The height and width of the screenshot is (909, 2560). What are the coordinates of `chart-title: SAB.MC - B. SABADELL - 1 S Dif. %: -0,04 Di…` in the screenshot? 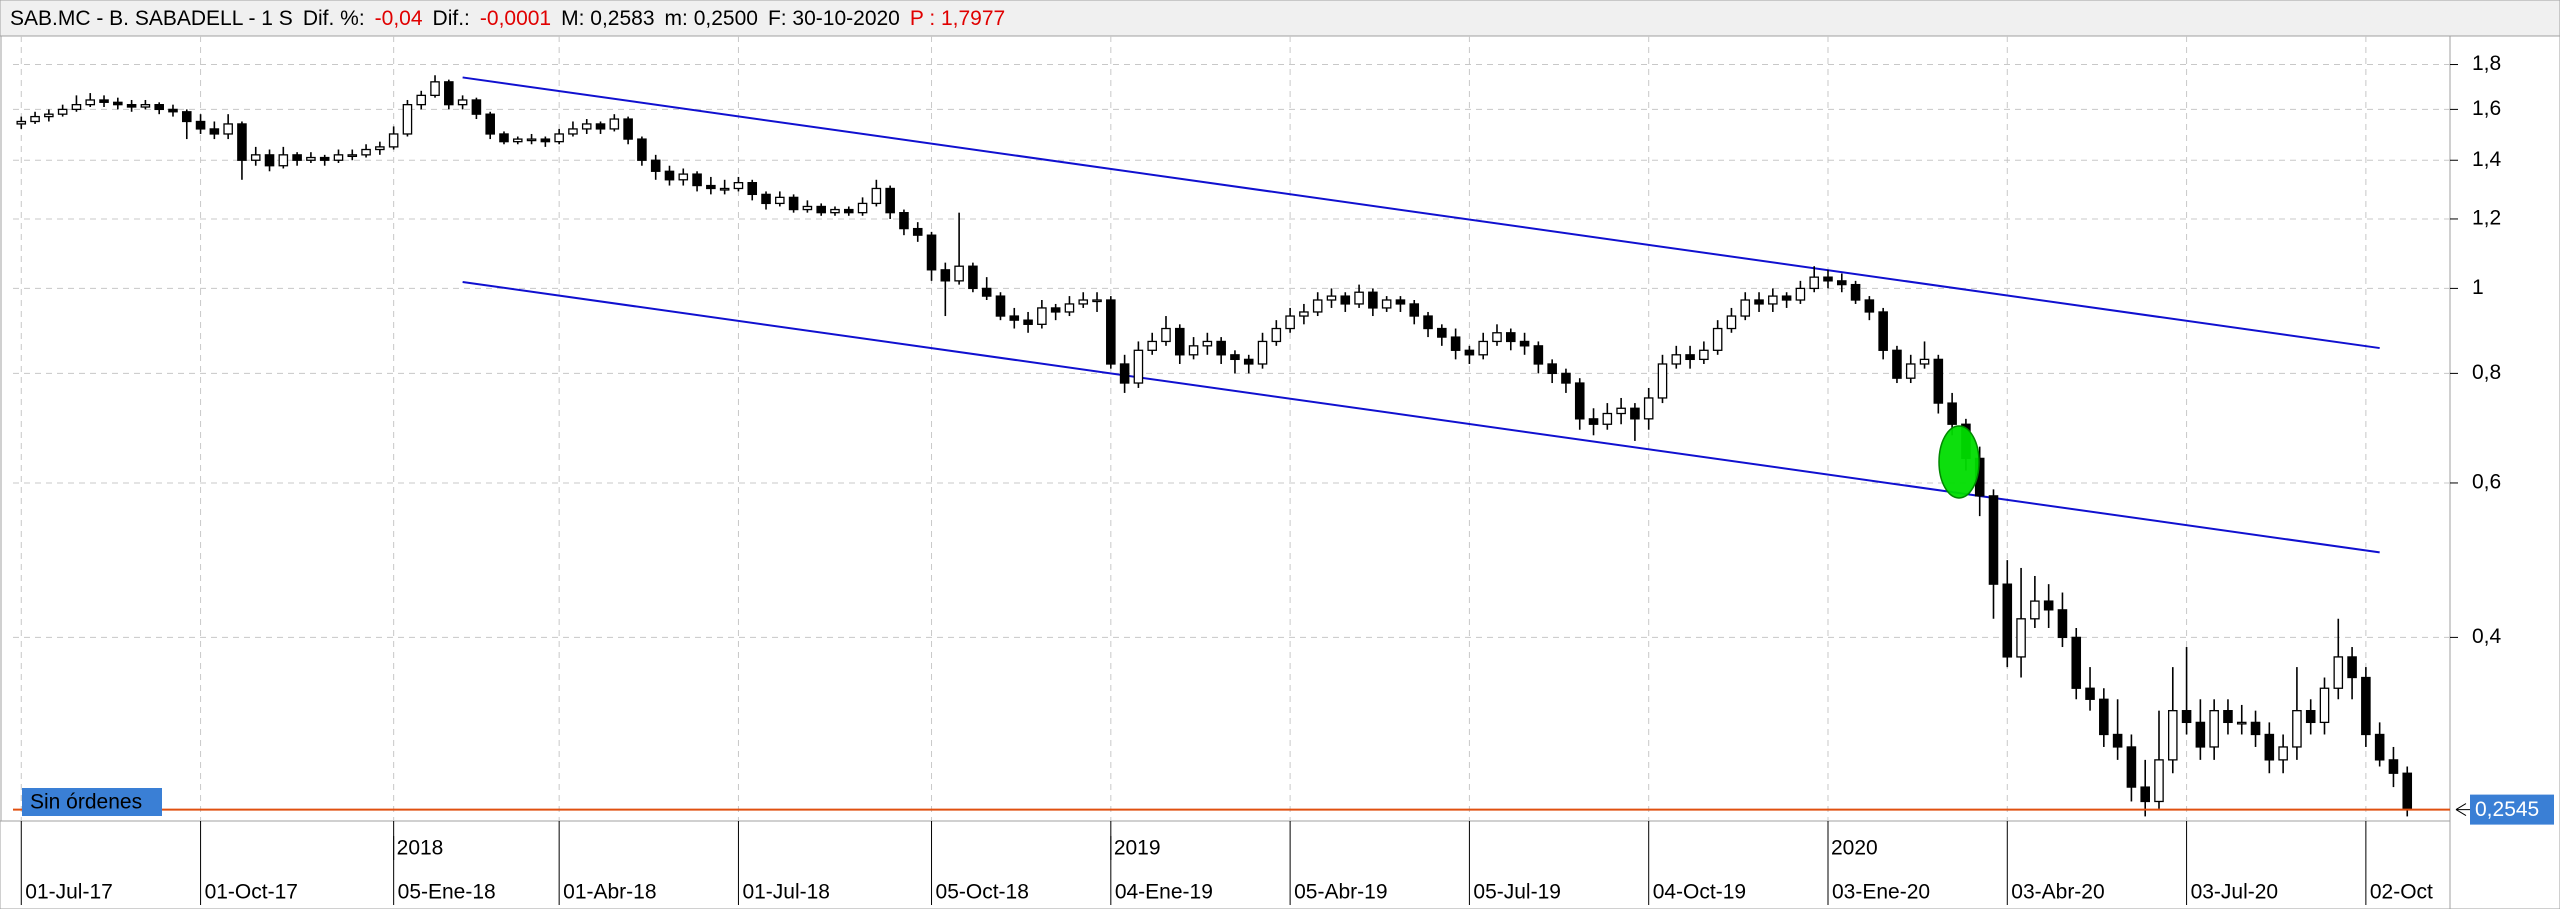 It's located at (507, 18).